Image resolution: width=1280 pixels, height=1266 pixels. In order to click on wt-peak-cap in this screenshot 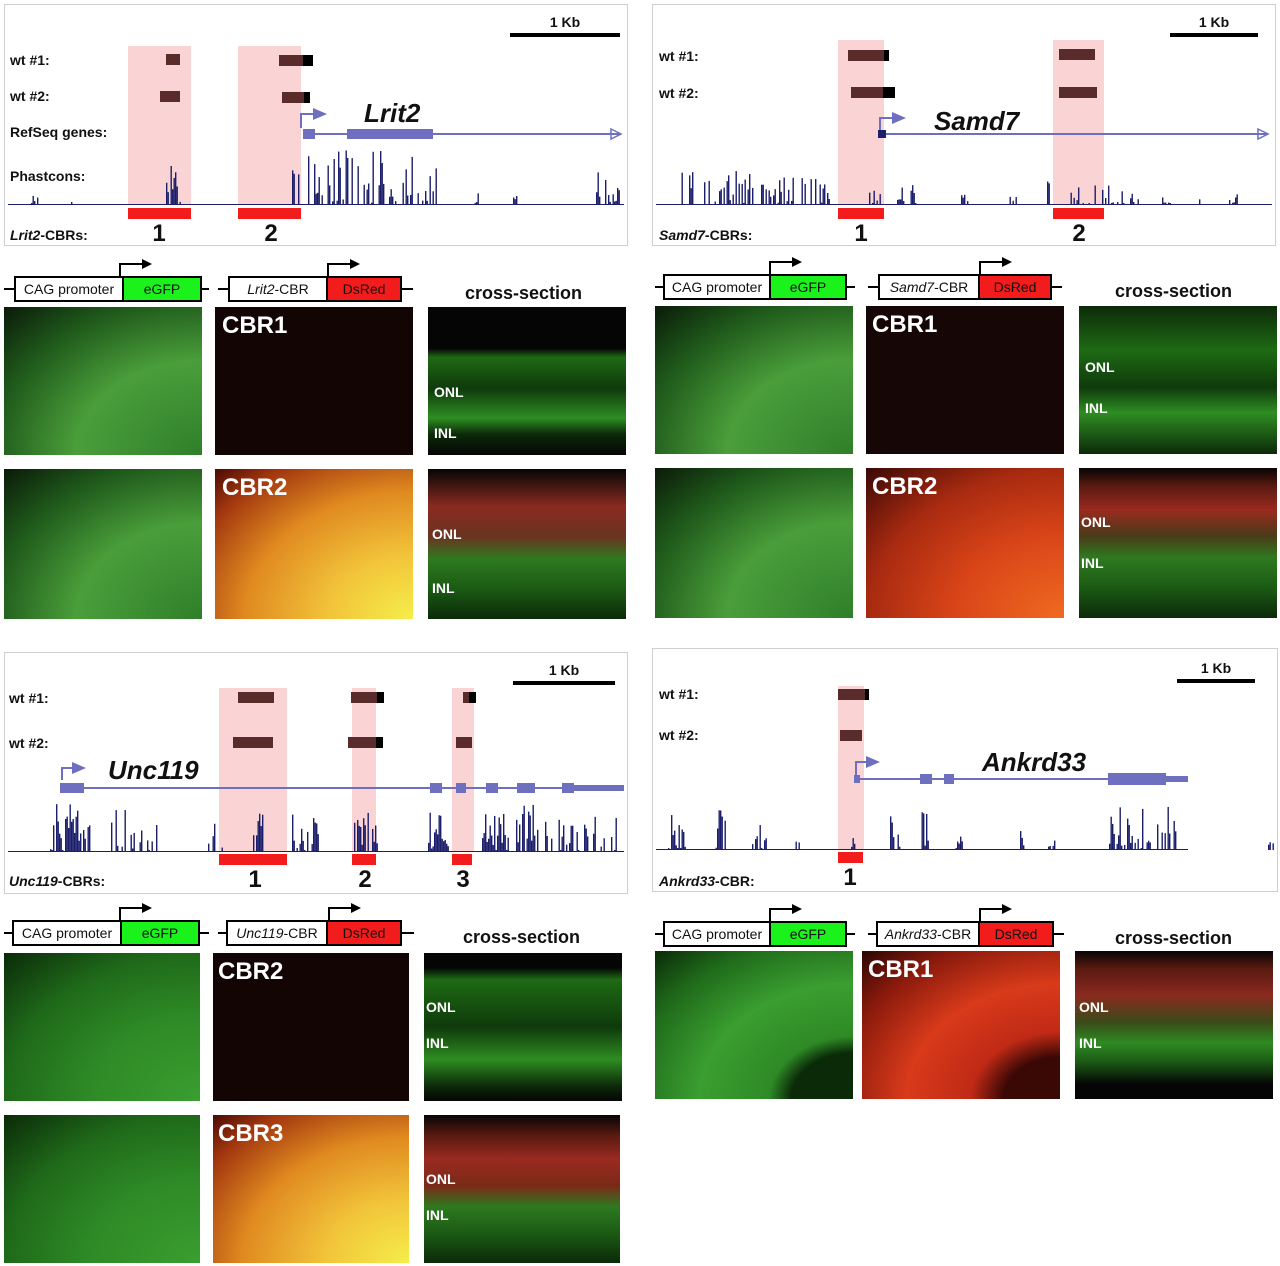, I will do `click(379, 742)`.